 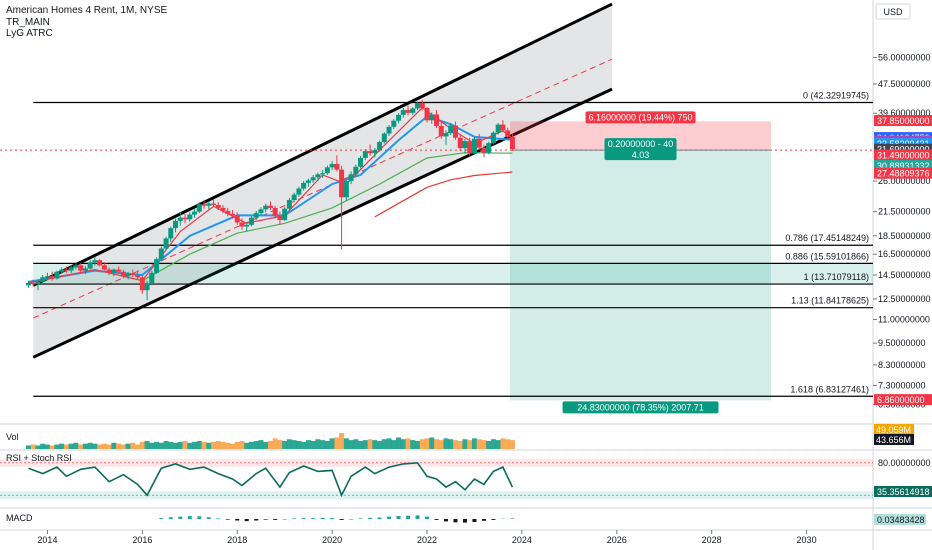 What do you see at coordinates (19, 518) in the screenshot?
I see `macd-pane-title: MACD` at bounding box center [19, 518].